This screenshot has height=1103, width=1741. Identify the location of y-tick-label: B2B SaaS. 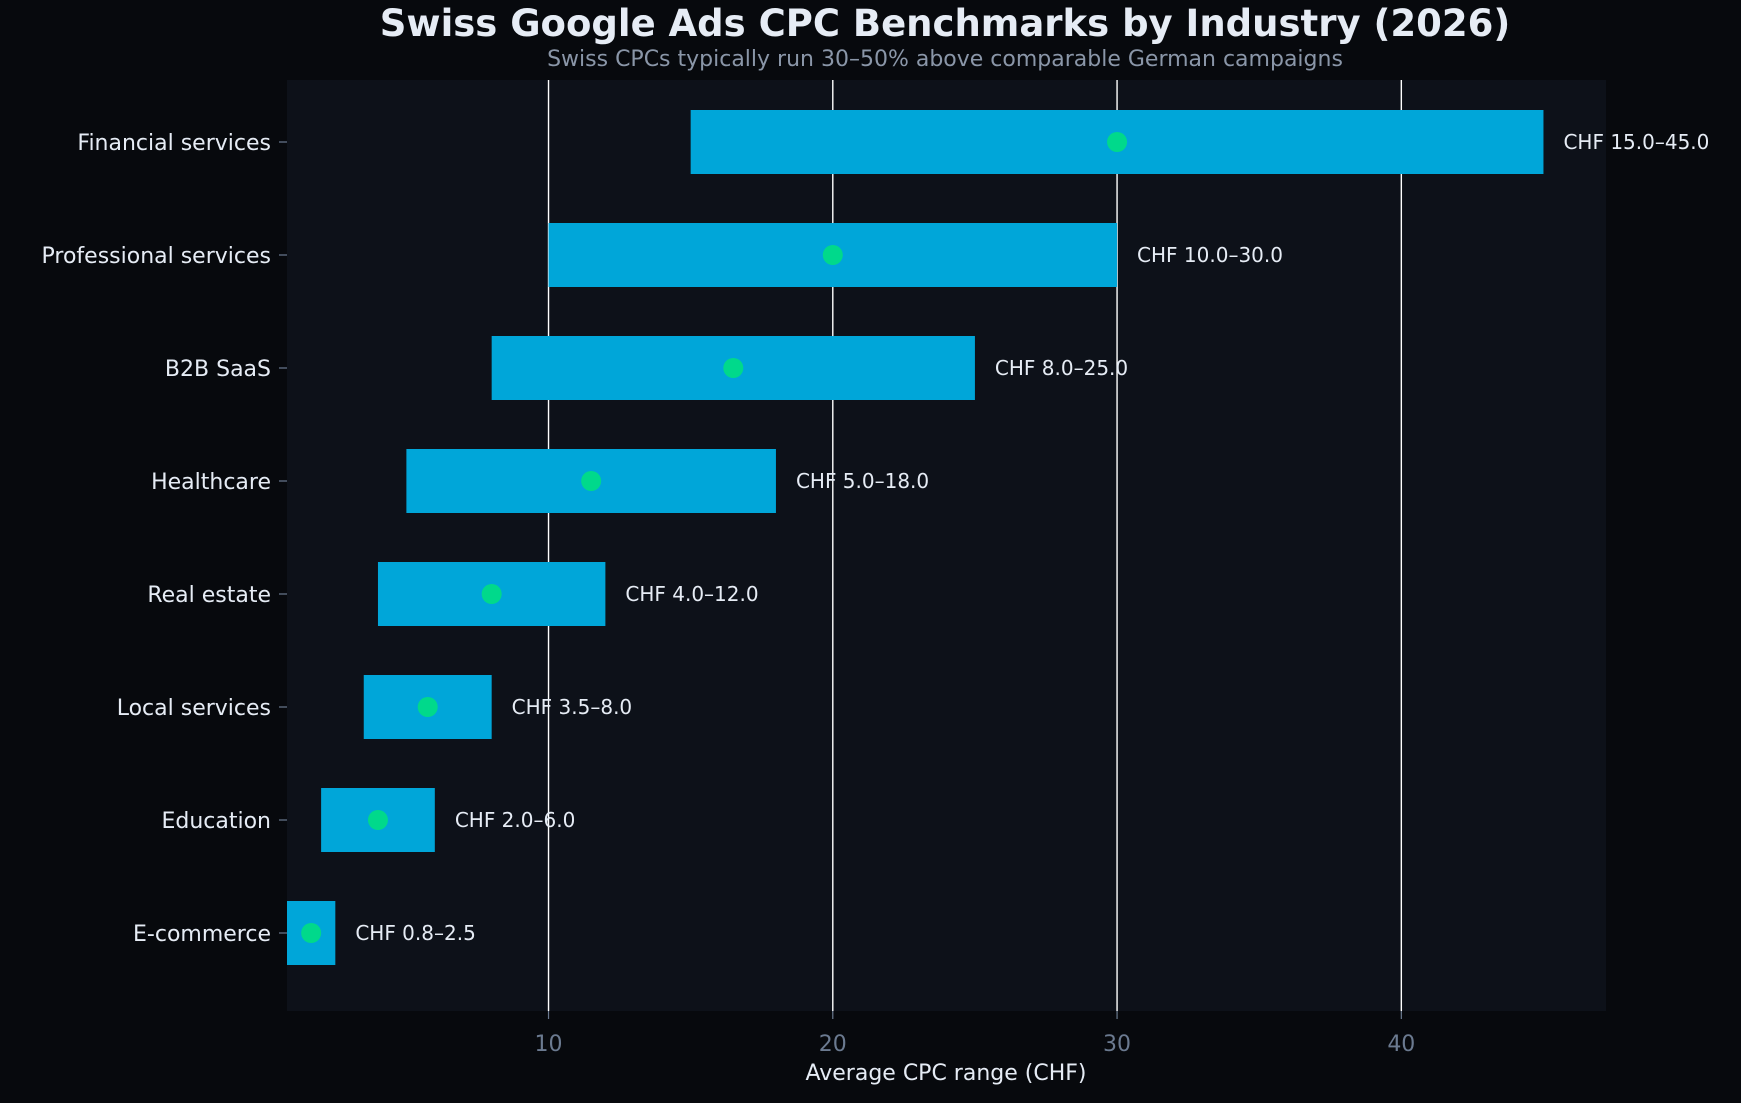
(218, 369).